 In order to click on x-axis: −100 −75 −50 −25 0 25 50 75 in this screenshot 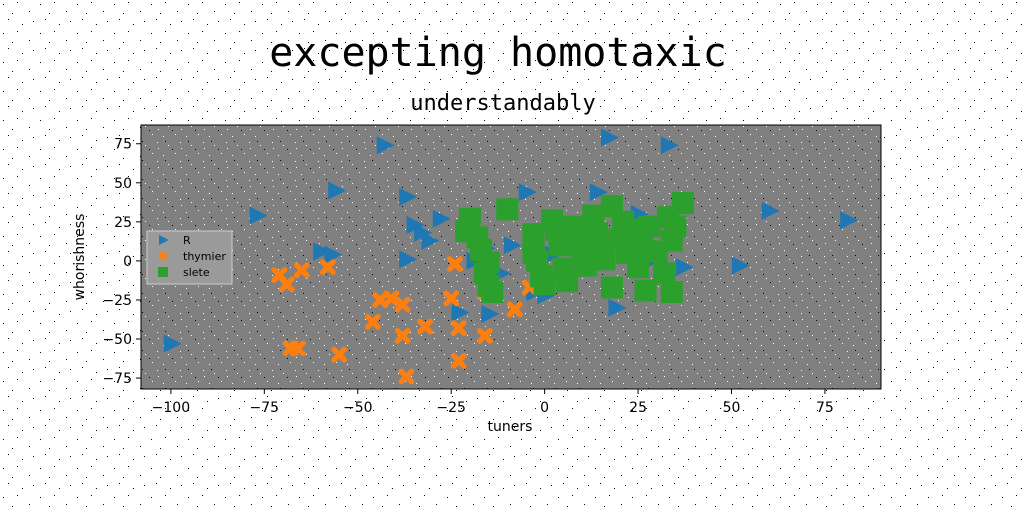, I will do `click(493, 402)`.